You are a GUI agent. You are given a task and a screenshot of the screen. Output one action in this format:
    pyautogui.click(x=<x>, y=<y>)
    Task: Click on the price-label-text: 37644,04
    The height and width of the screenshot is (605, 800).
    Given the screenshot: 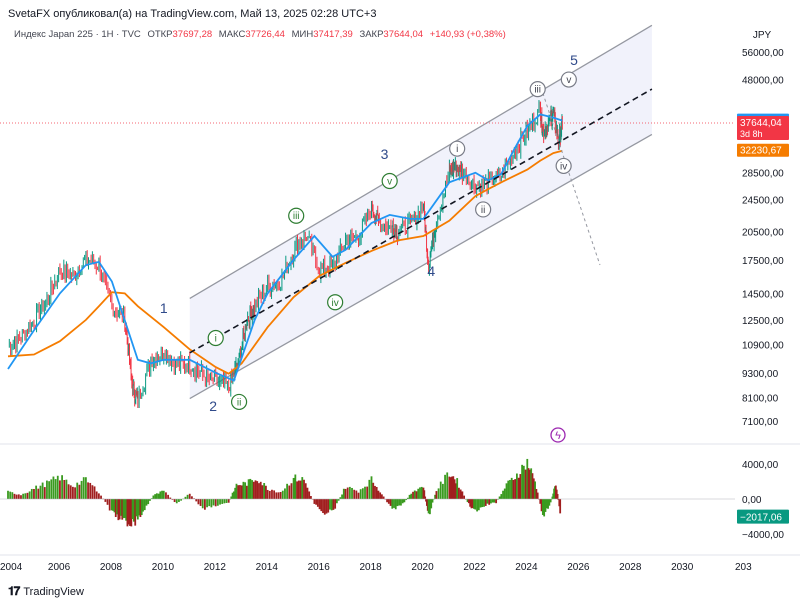 What is the action you would take?
    pyautogui.click(x=761, y=123)
    